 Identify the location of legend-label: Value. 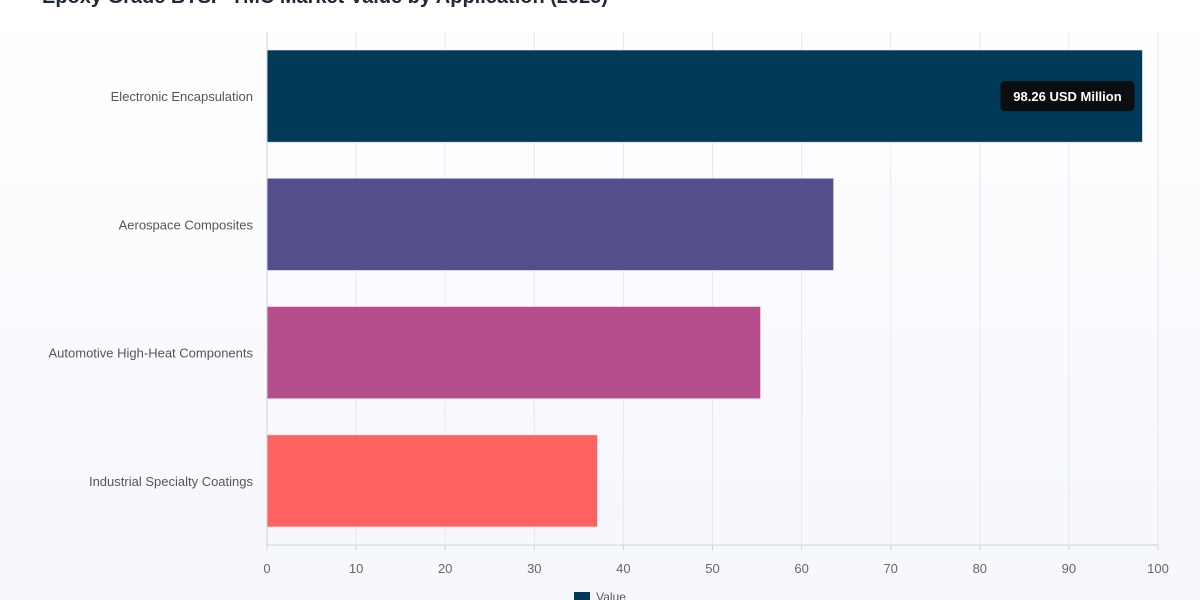
(611, 595).